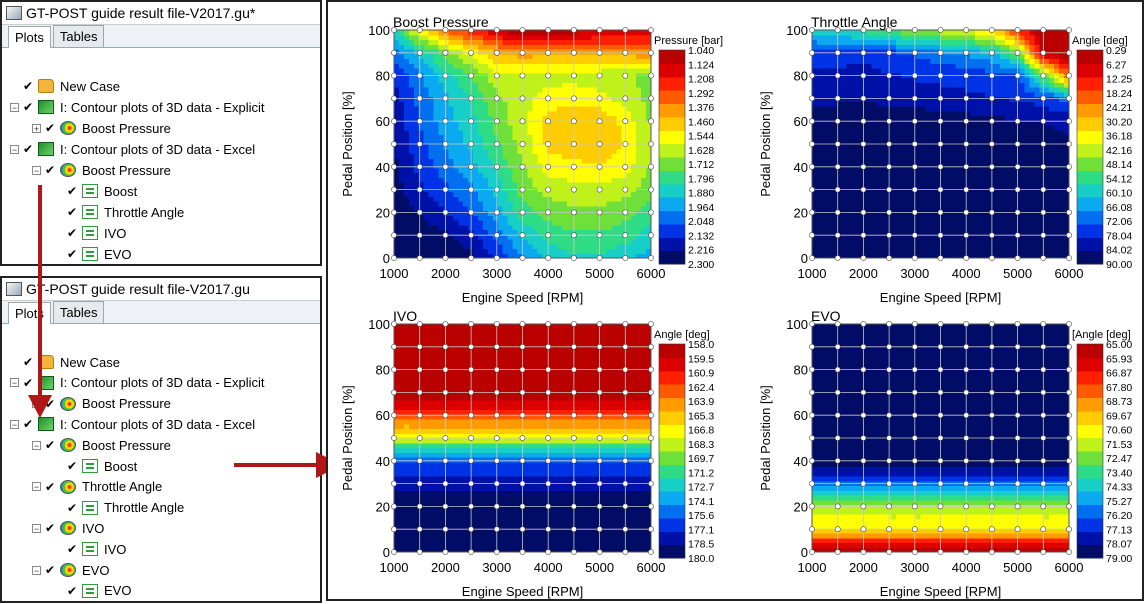 This screenshot has height=604, width=1146. Describe the element at coordinates (68, 528) in the screenshot. I see `tree-item: −✔IVO` at that location.